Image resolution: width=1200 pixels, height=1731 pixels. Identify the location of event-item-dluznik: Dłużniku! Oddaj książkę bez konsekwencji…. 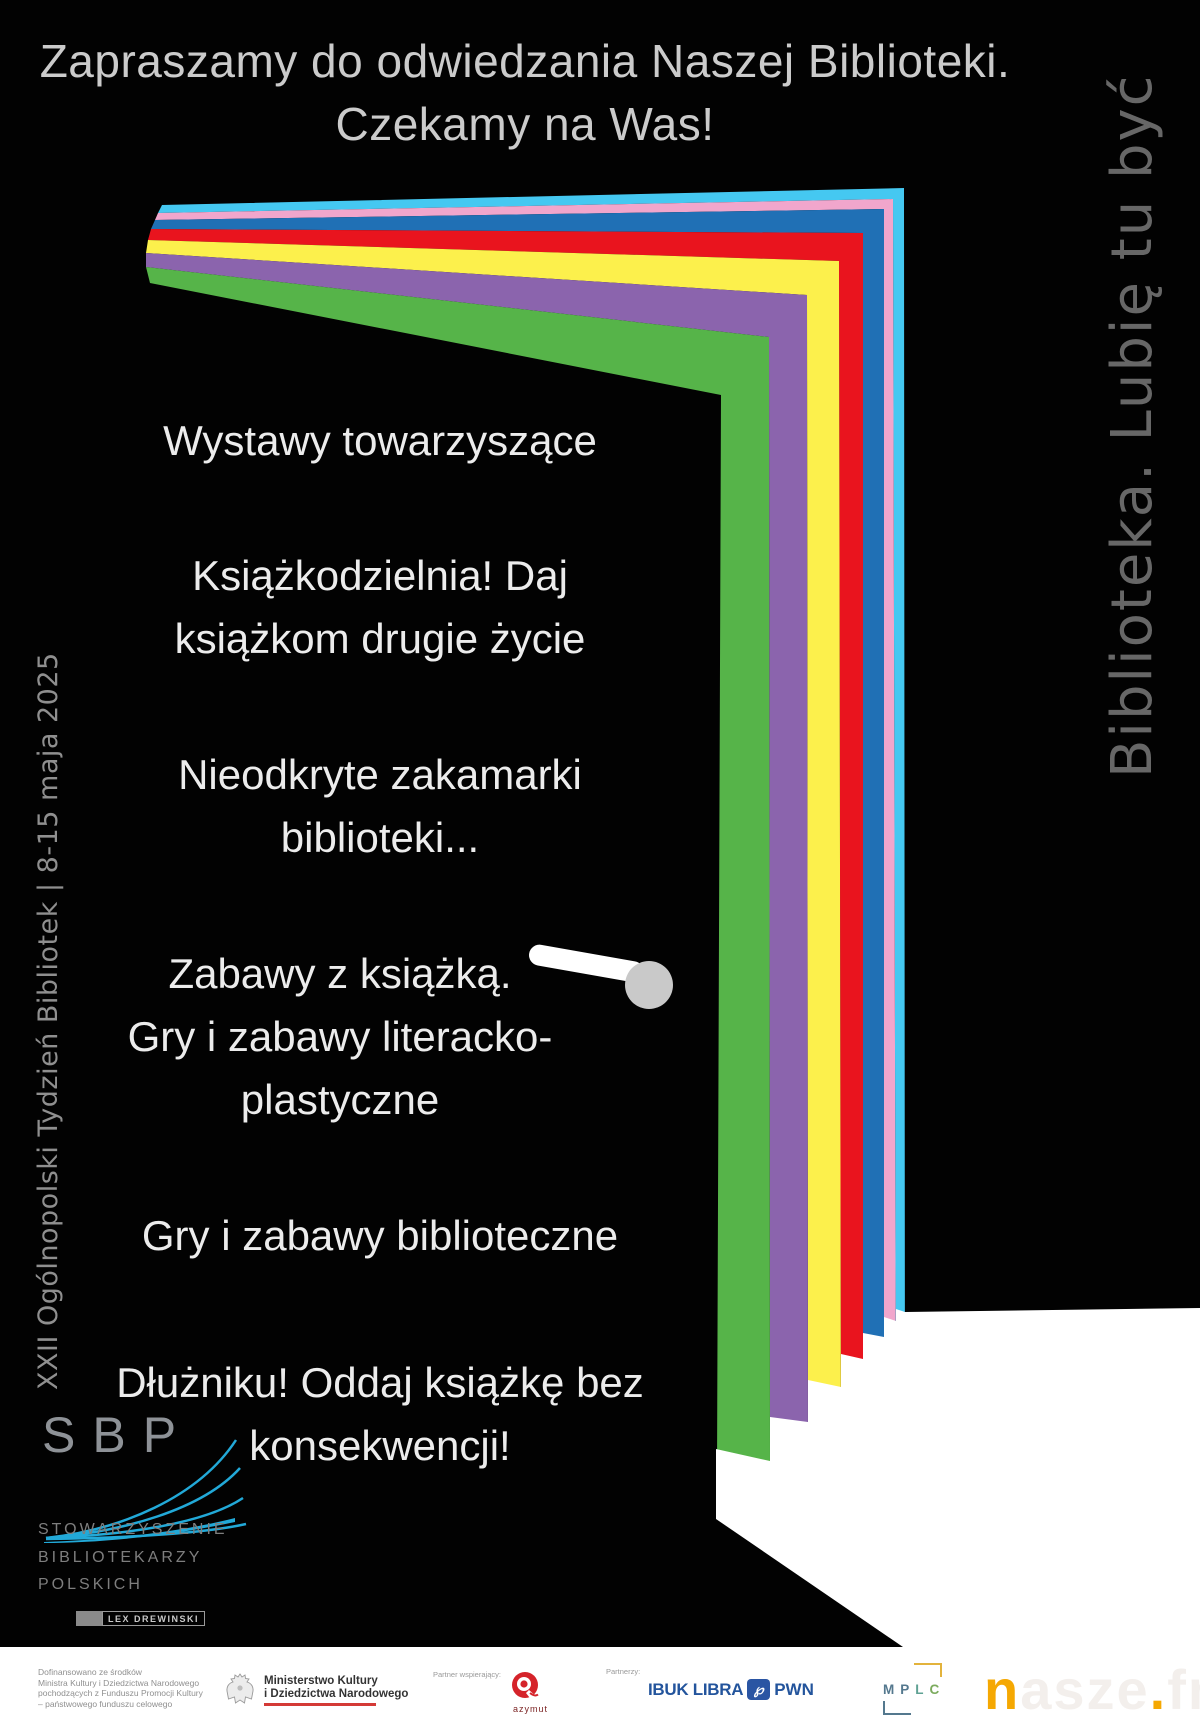
(380, 1414).